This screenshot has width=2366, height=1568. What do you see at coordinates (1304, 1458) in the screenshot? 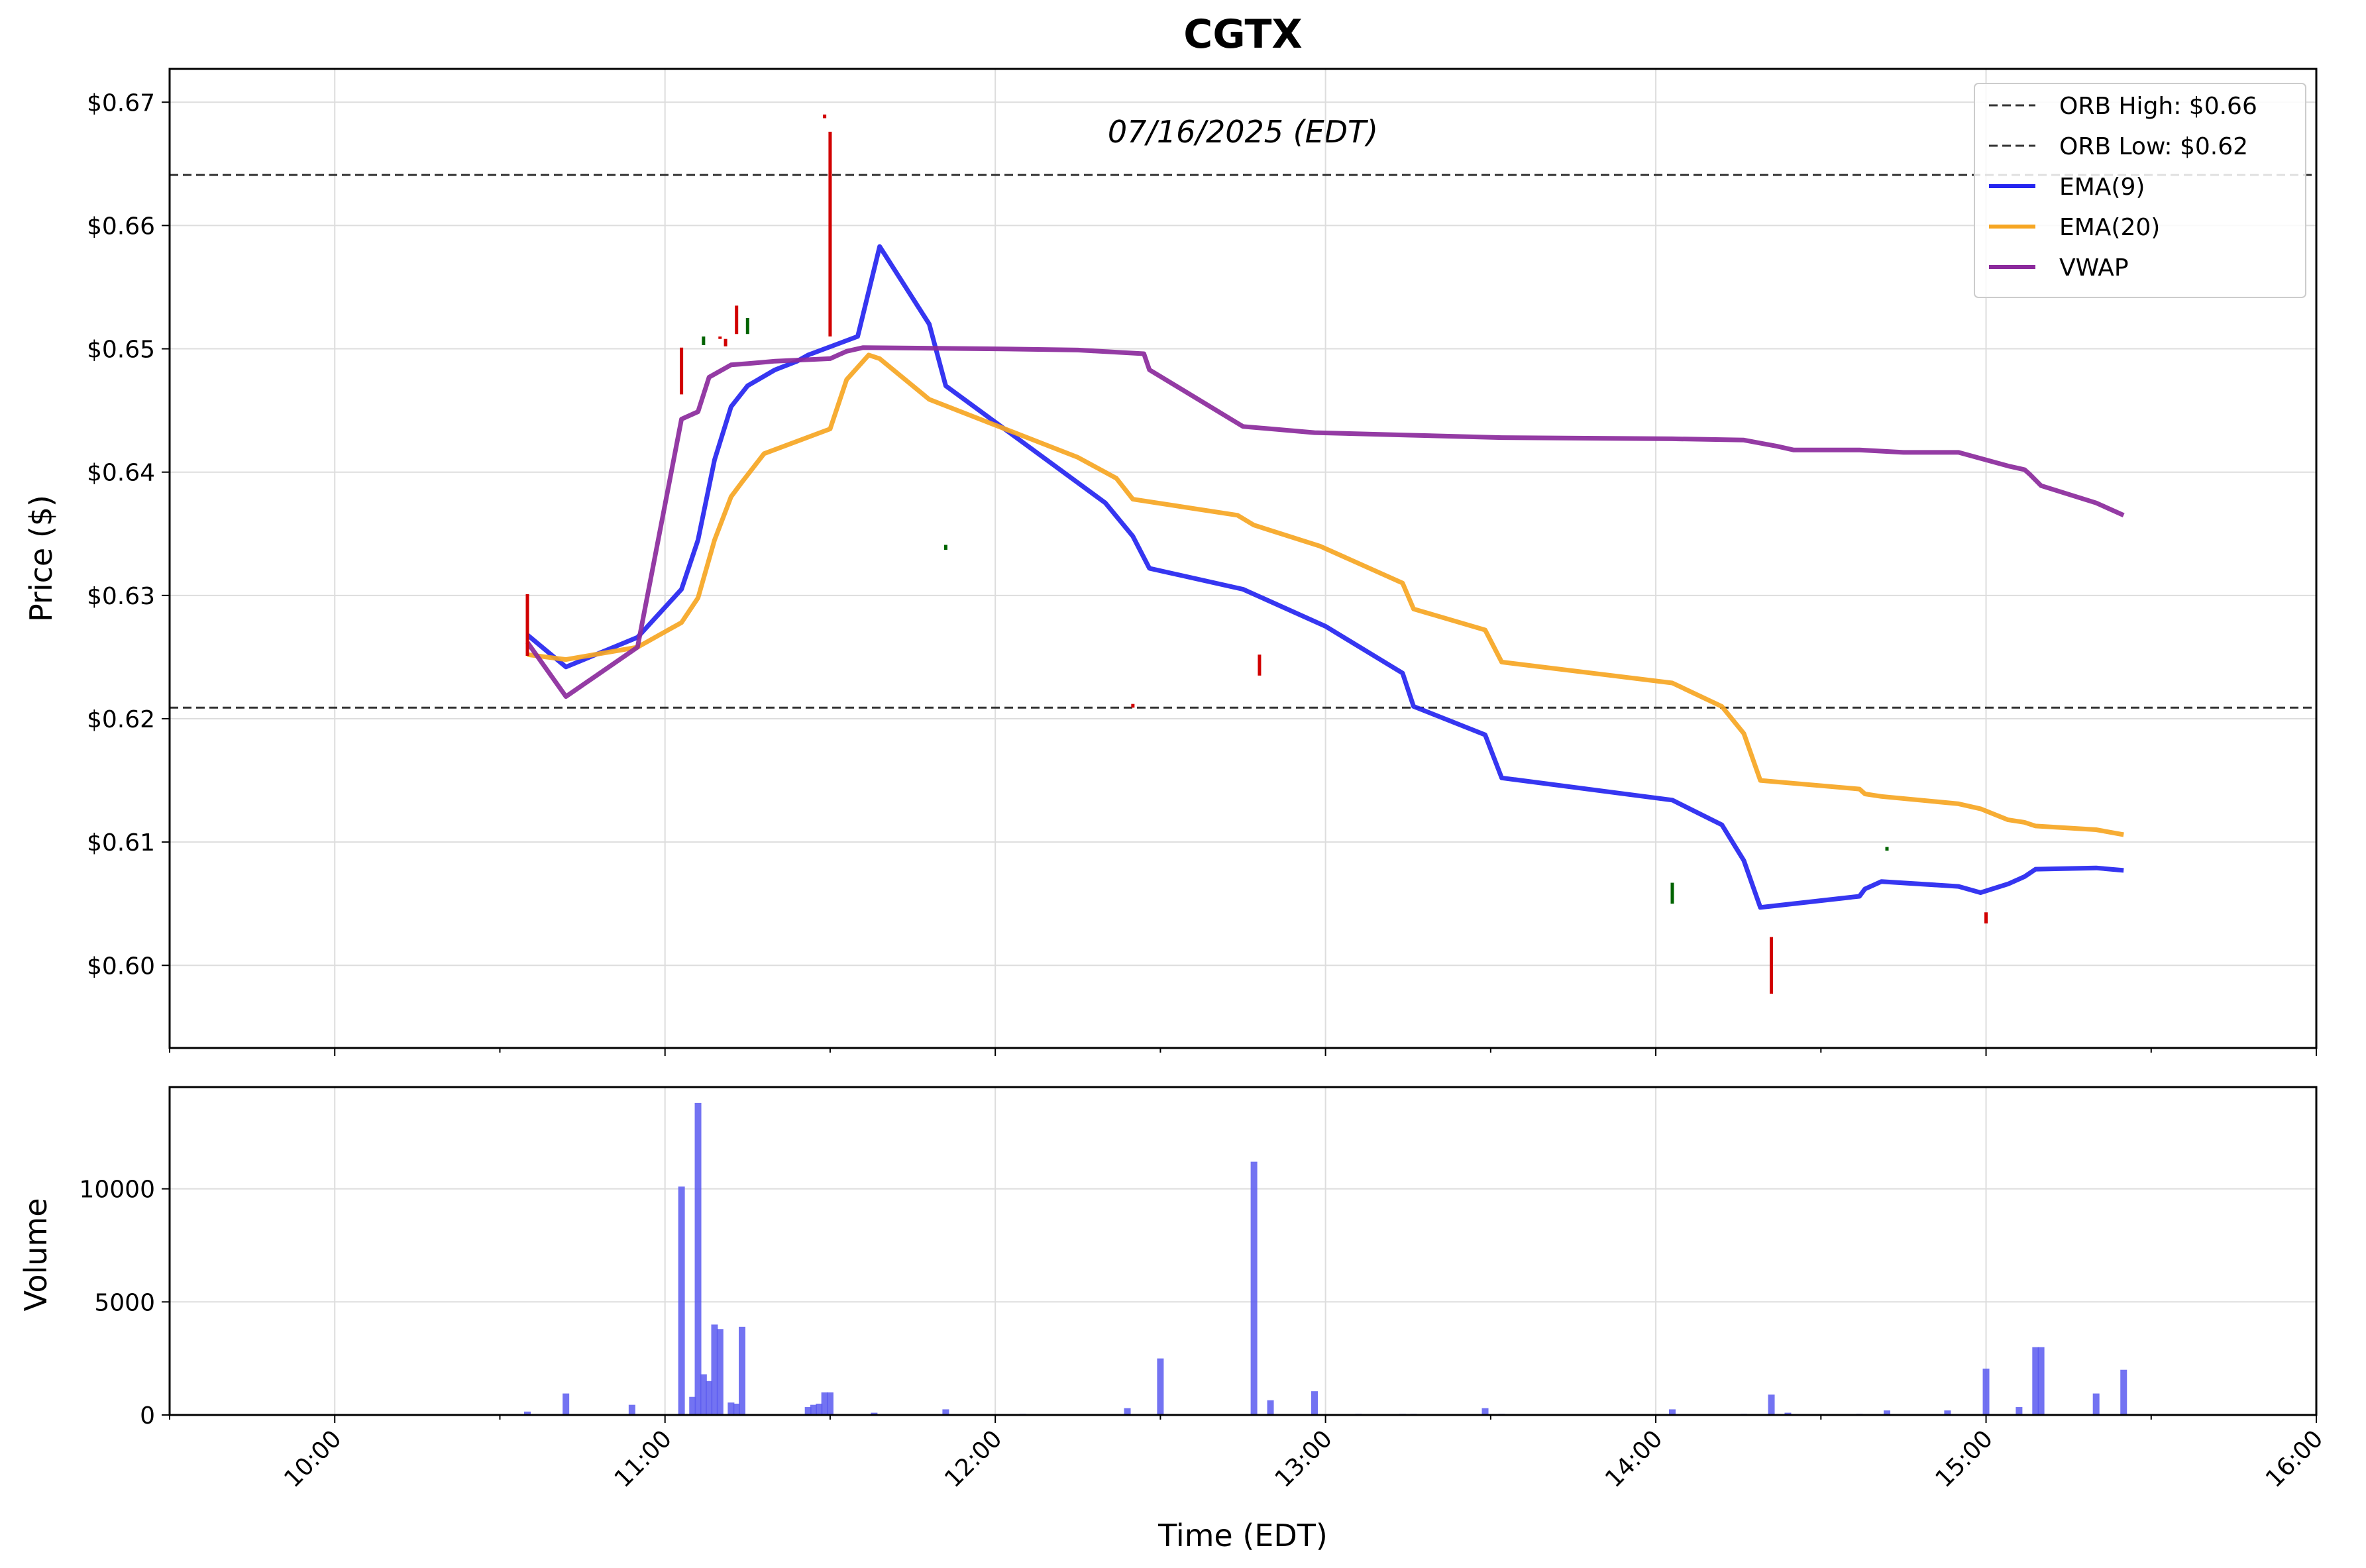
I see `x-tick-label: 13:00` at bounding box center [1304, 1458].